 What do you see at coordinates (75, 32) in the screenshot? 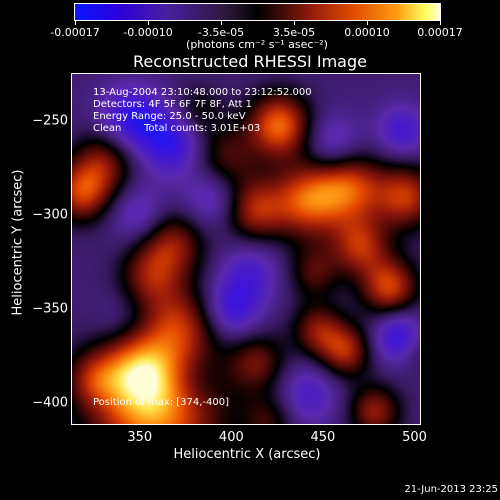
I see `colorbar-tick-label: -0.00017` at bounding box center [75, 32].